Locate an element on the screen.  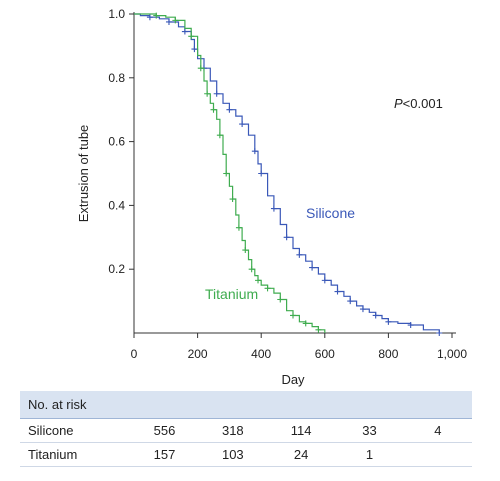
x-tick-label: 200 is located at coordinates (198, 354).